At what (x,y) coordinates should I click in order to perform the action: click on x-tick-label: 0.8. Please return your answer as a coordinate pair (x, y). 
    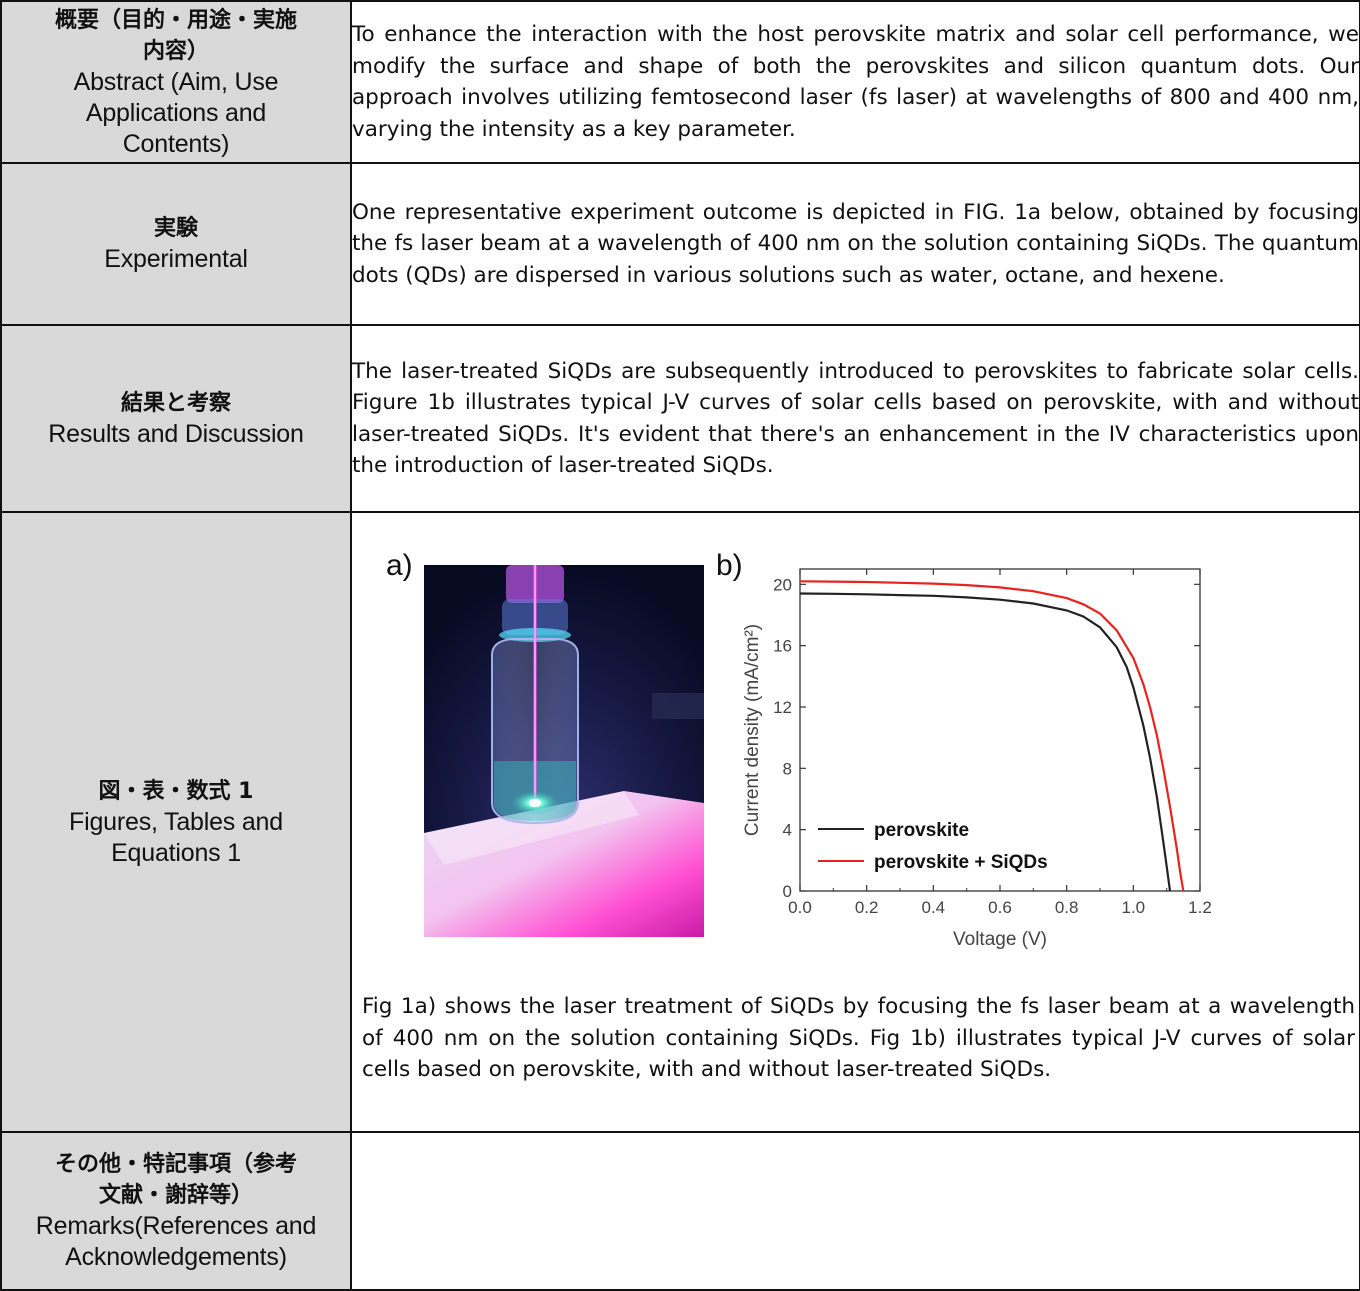
    Looking at the image, I should click on (1067, 907).